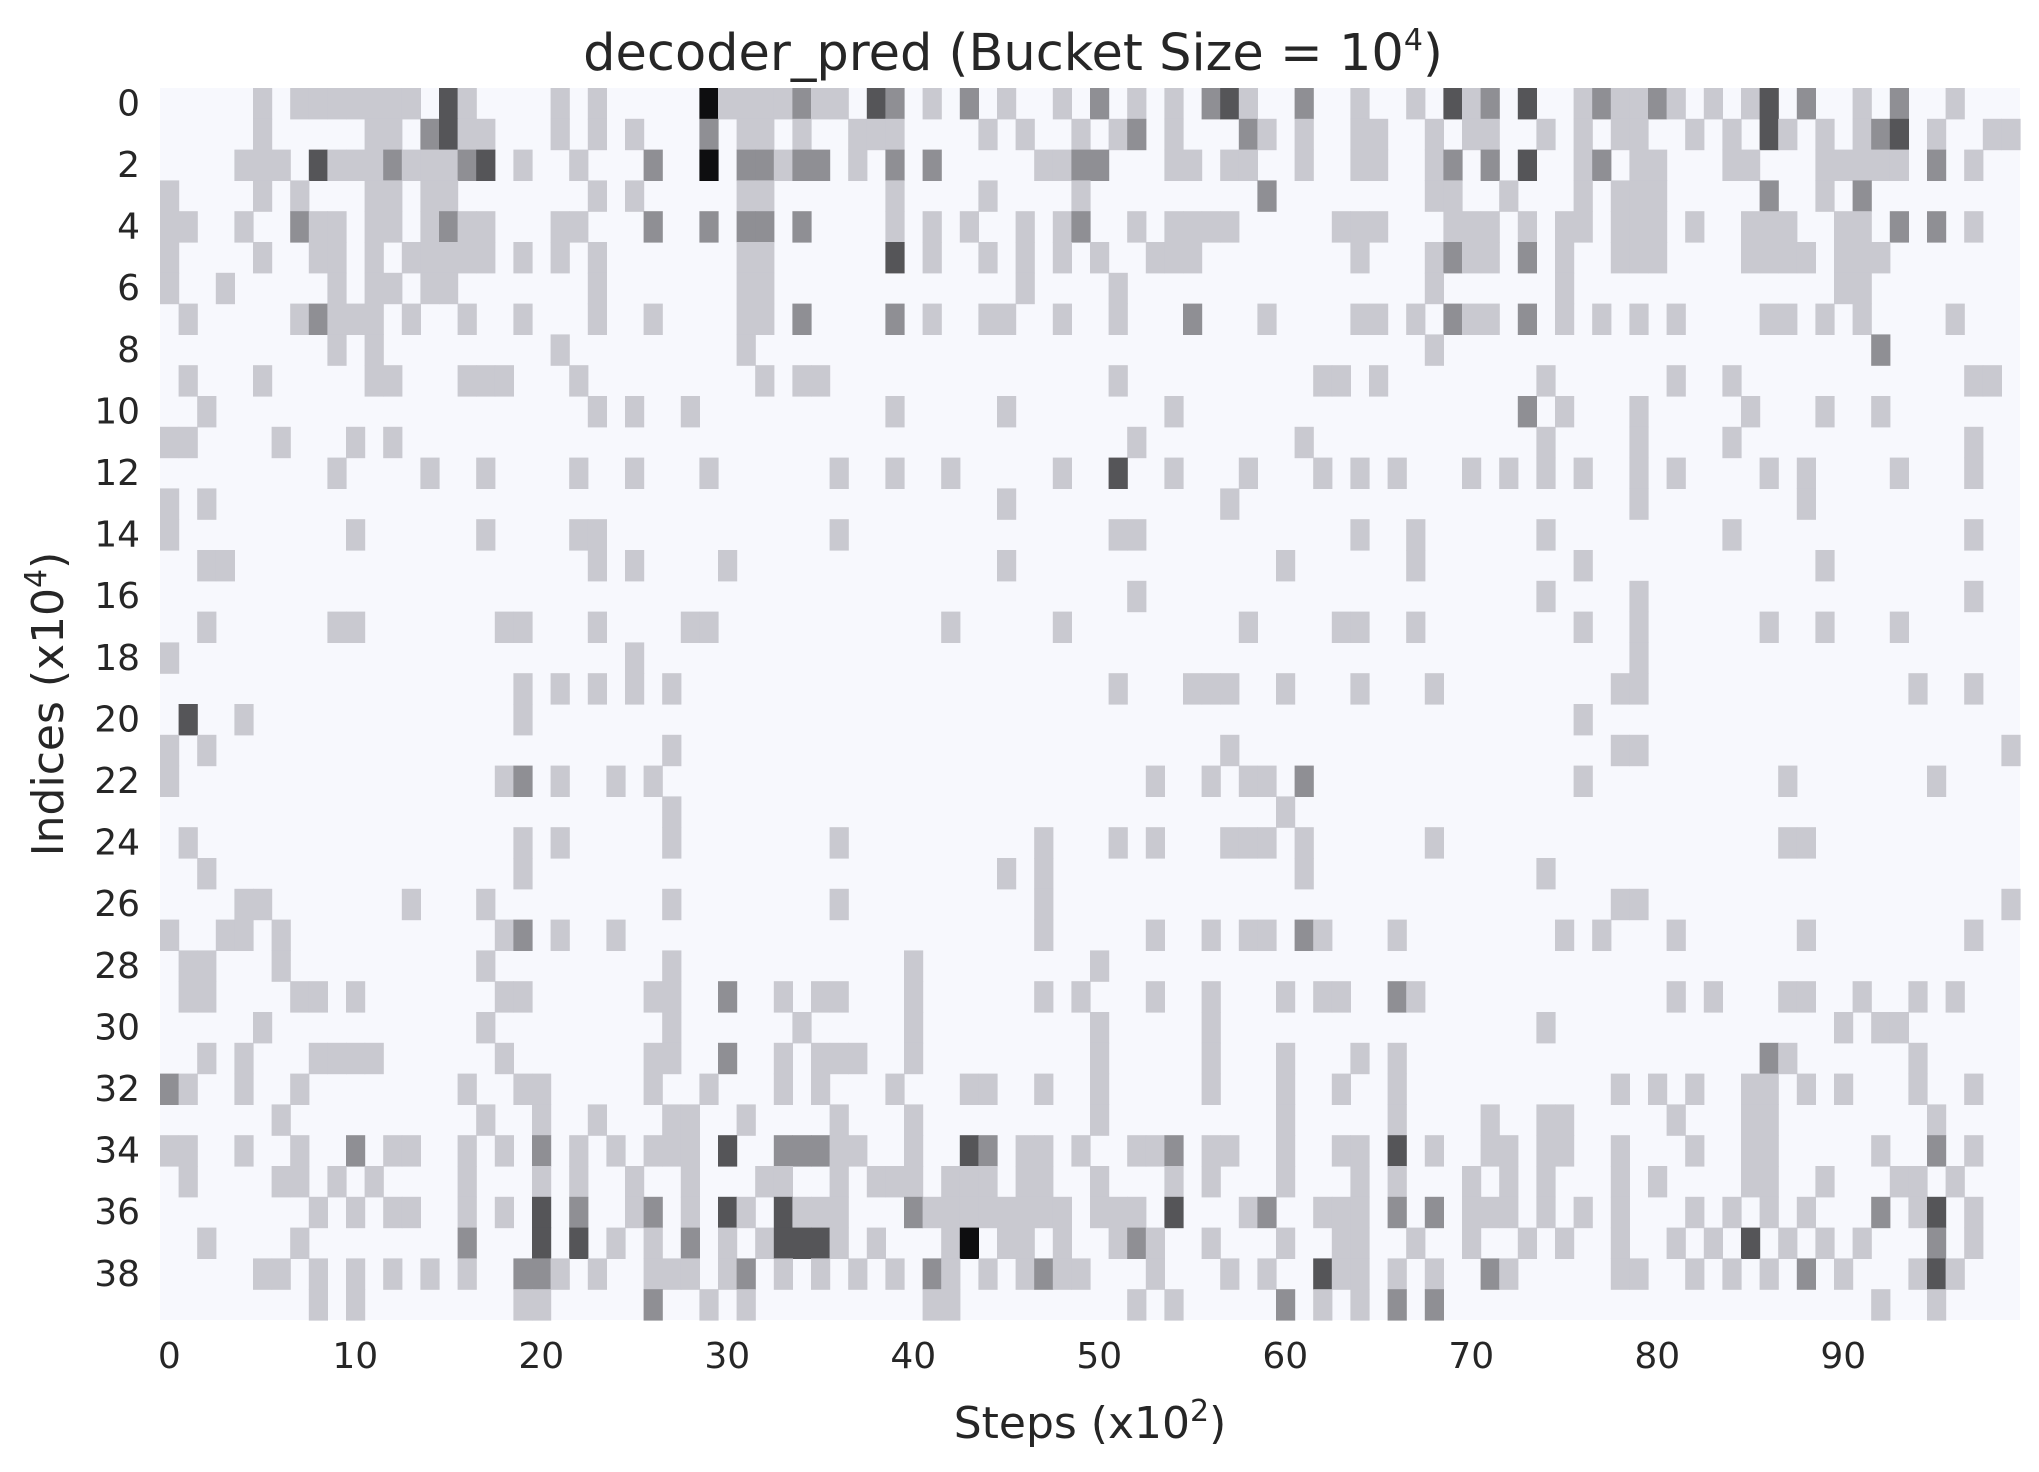  Describe the element at coordinates (913, 1356) in the screenshot. I see `x-tick-label: 40` at that location.